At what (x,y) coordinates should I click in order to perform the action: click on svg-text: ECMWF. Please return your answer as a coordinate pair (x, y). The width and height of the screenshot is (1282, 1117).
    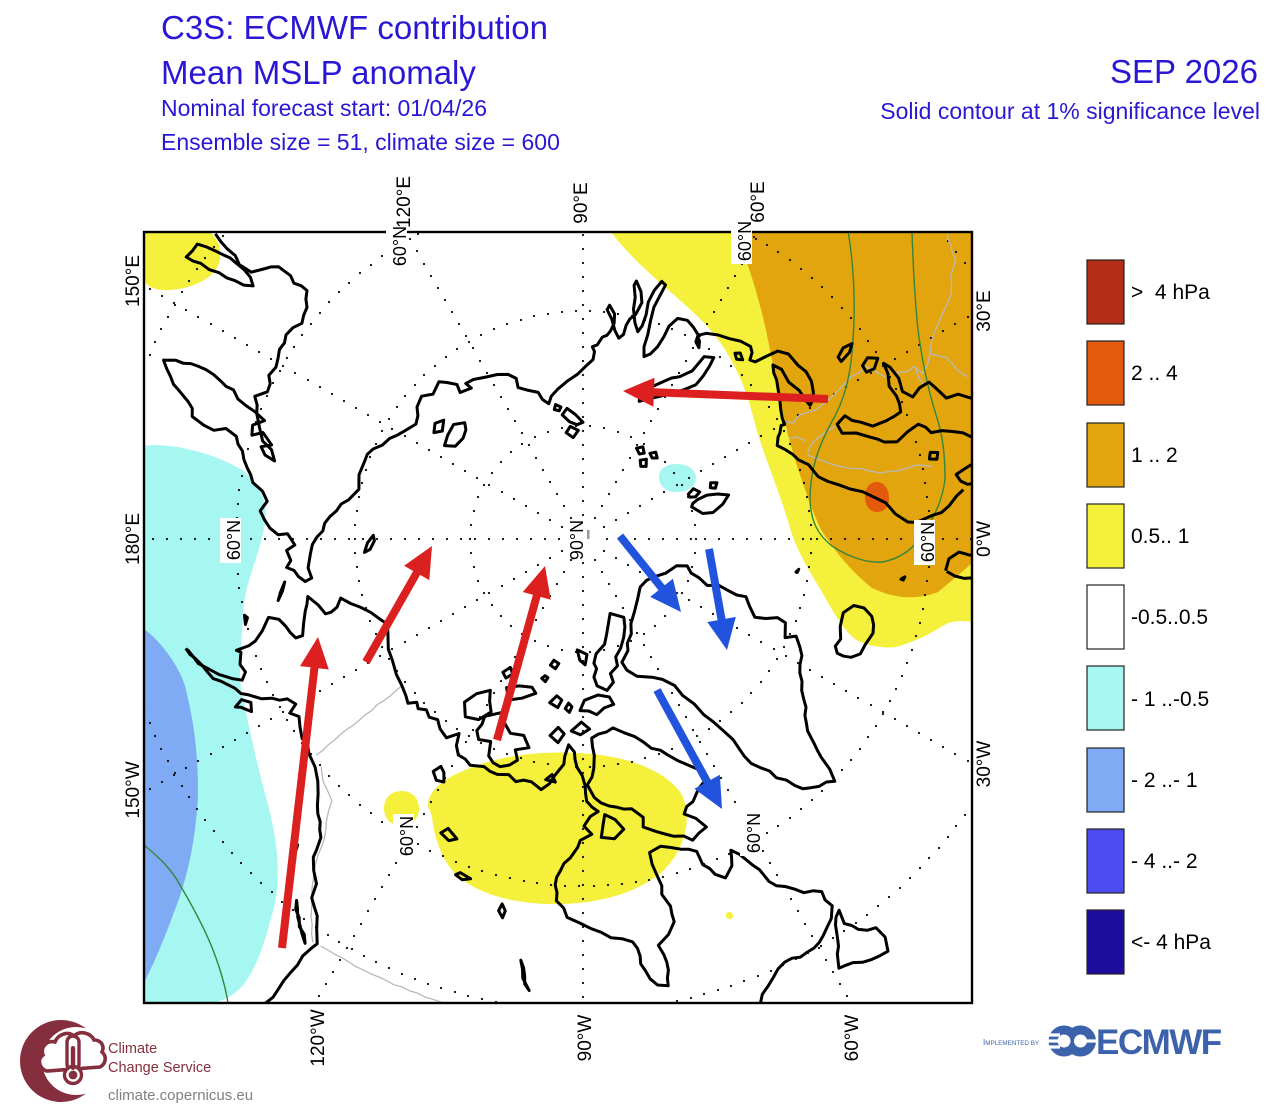
    Looking at the image, I should click on (1159, 1042).